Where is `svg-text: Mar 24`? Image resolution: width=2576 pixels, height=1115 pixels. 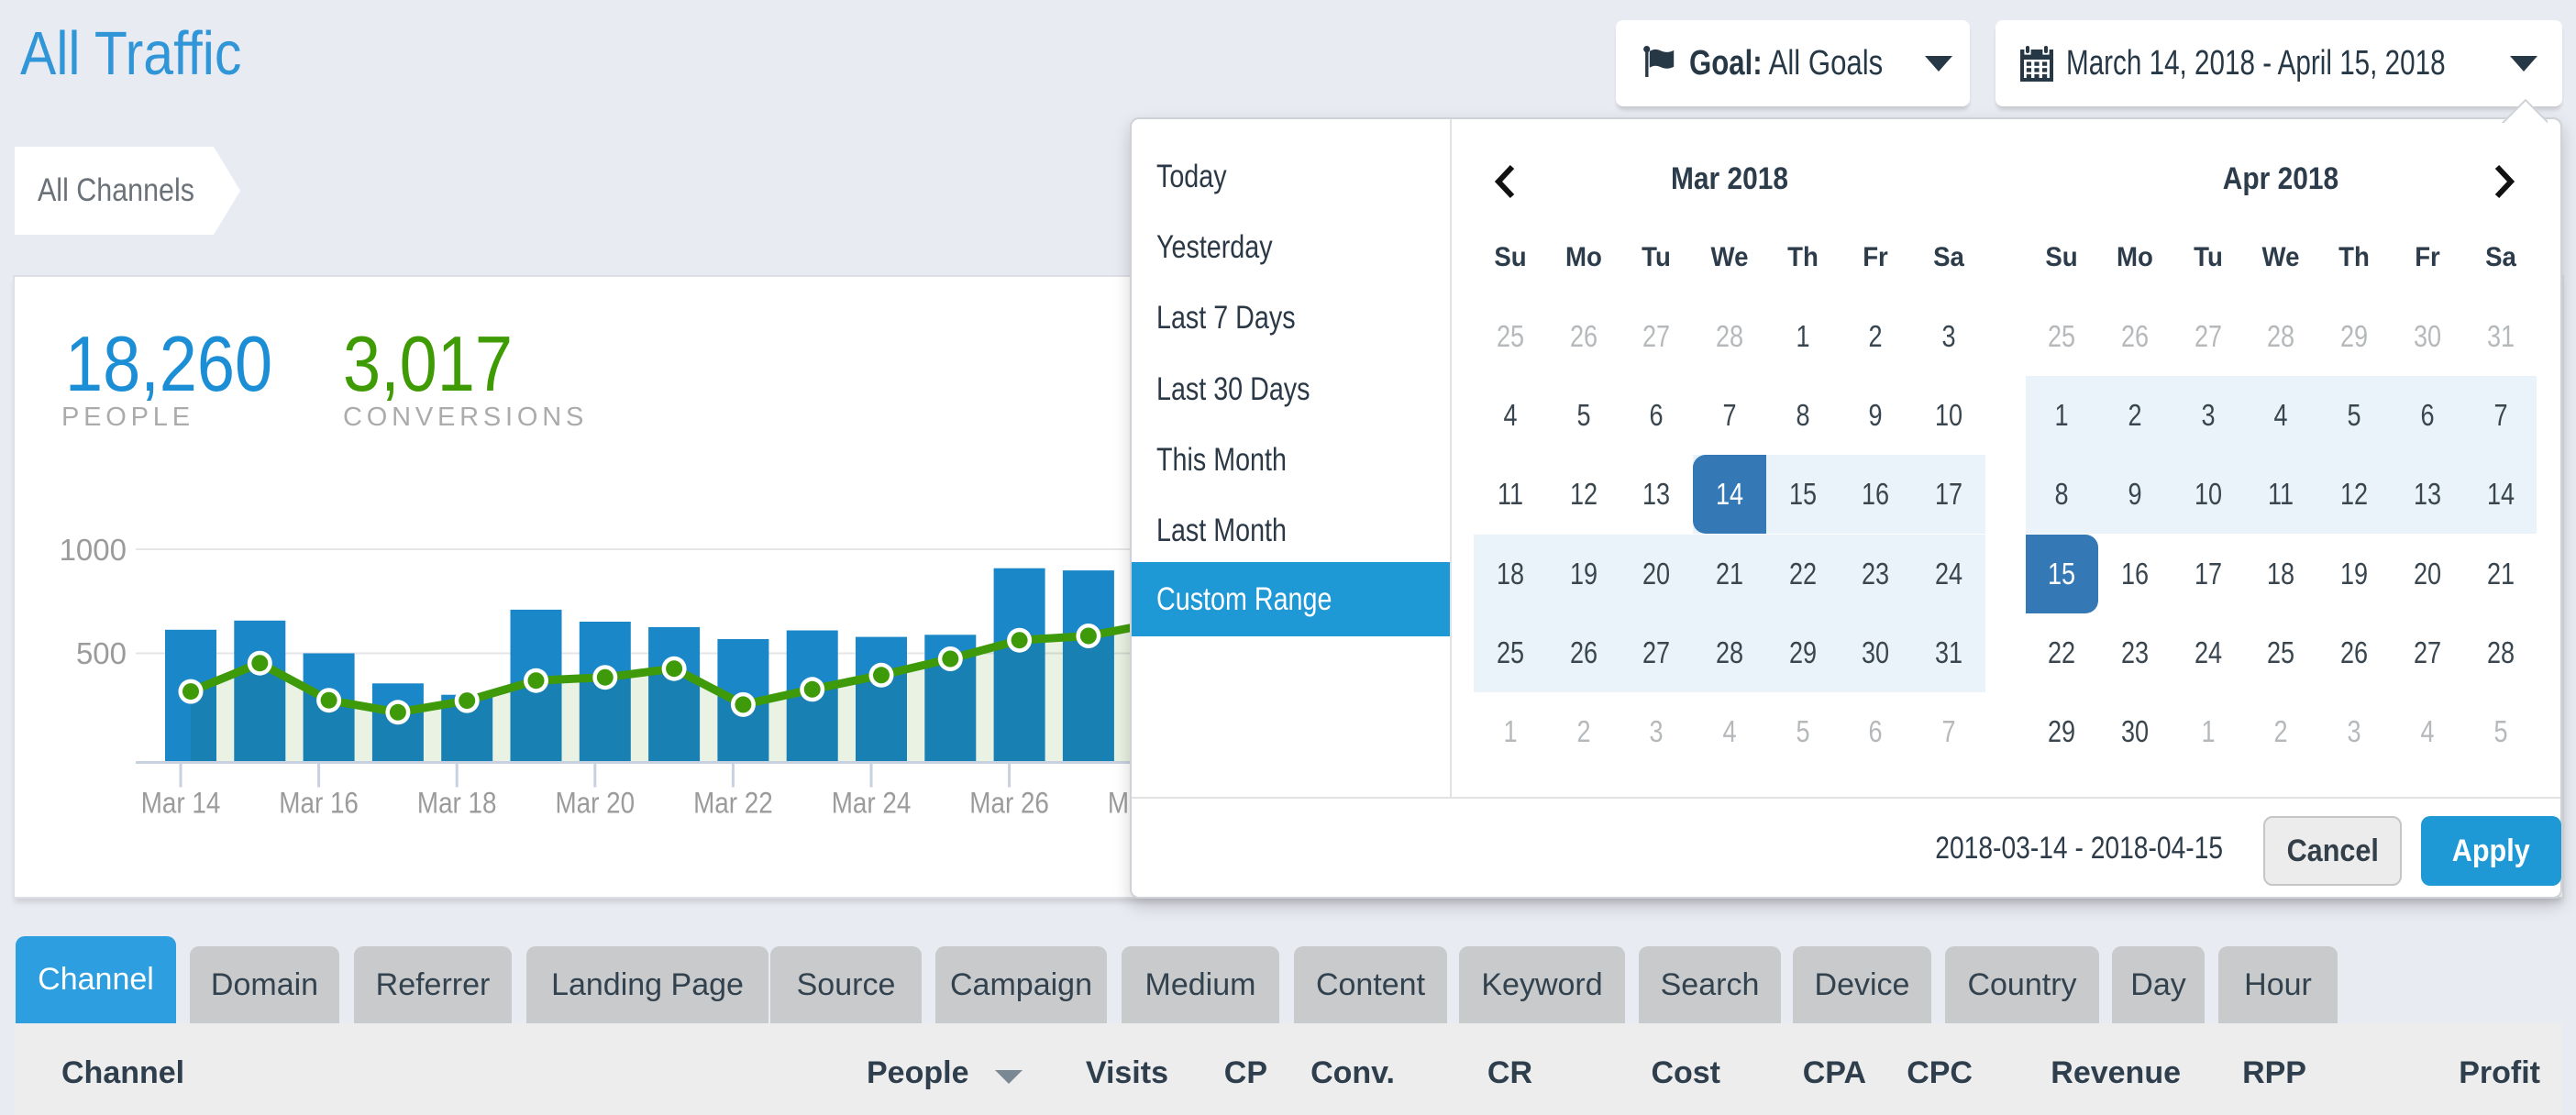
svg-text: Mar 24 is located at coordinates (872, 804).